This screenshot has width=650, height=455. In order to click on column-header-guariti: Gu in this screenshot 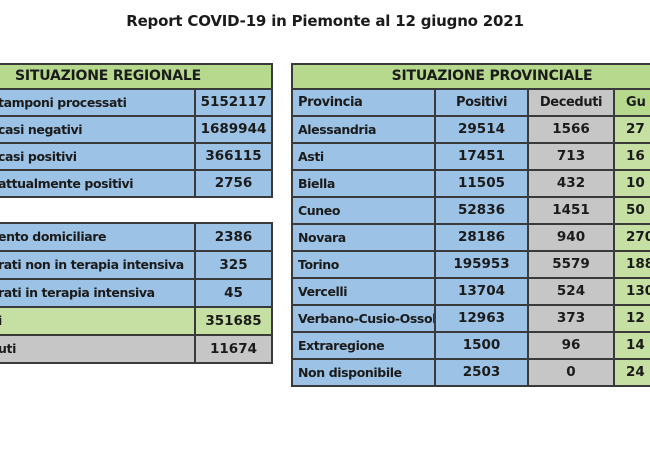, I will do `click(632, 101)`.